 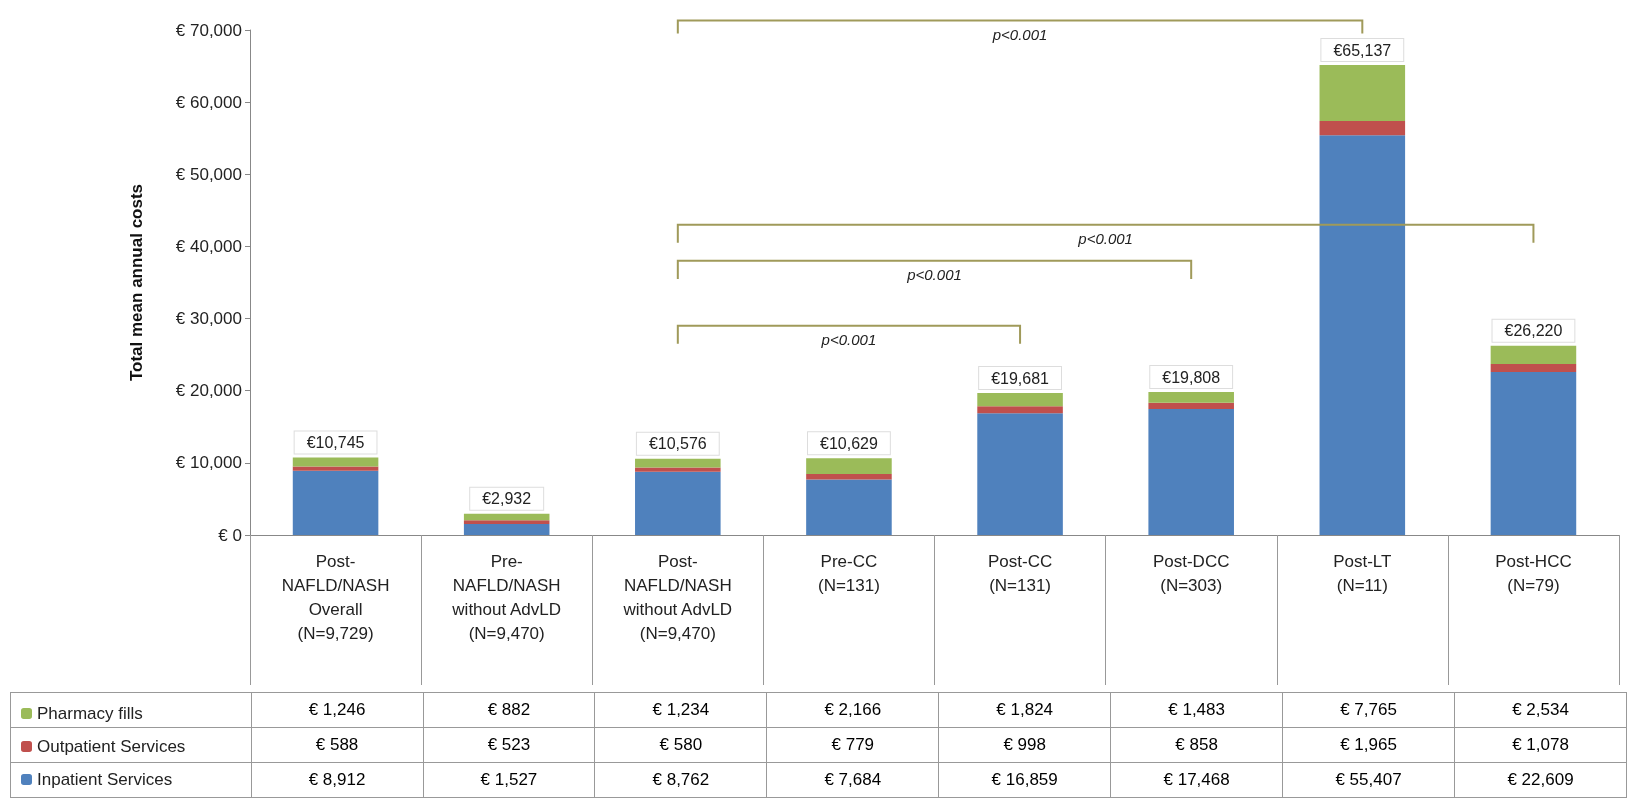 What do you see at coordinates (208, 463) in the screenshot?
I see `y-tick-label: € 10,000` at bounding box center [208, 463].